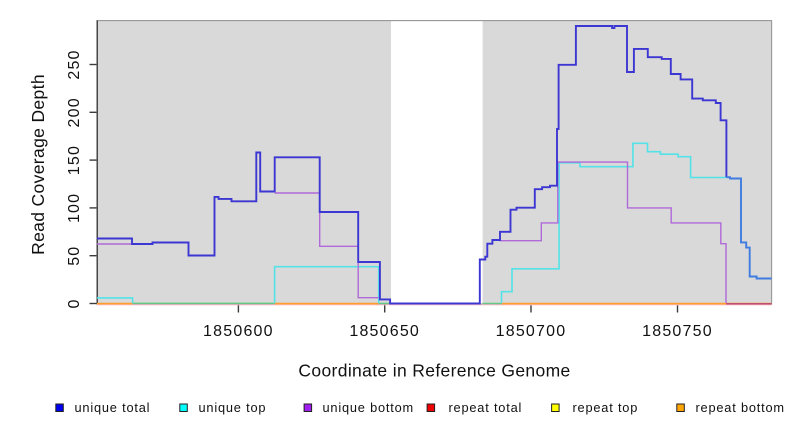  I want to click on svg-text: 1850700, so click(531, 331).